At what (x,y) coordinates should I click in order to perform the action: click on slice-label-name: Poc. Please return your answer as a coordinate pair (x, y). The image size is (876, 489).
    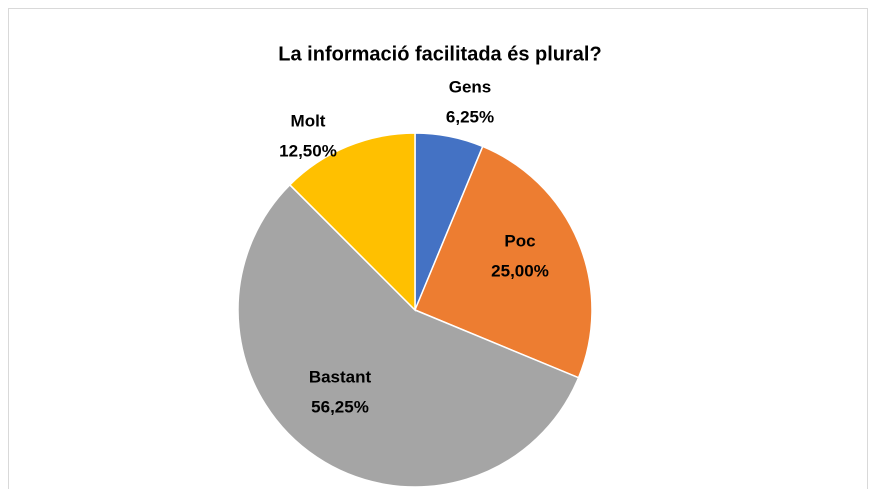
    Looking at the image, I should click on (519, 240).